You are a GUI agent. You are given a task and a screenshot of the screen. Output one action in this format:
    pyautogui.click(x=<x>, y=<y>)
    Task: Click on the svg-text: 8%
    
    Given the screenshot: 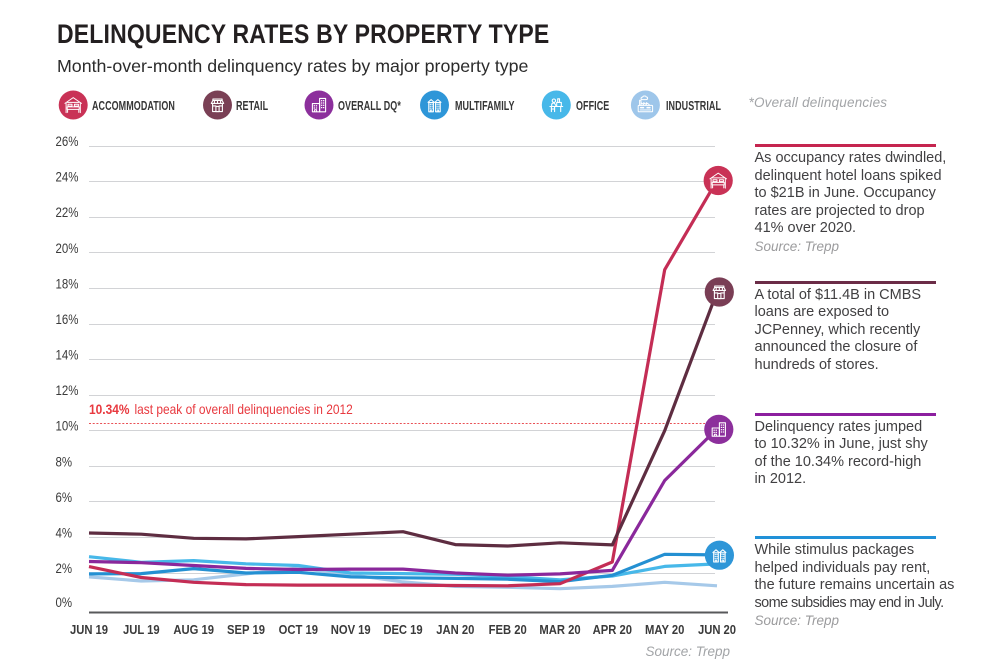 What is the action you would take?
    pyautogui.click(x=64, y=461)
    